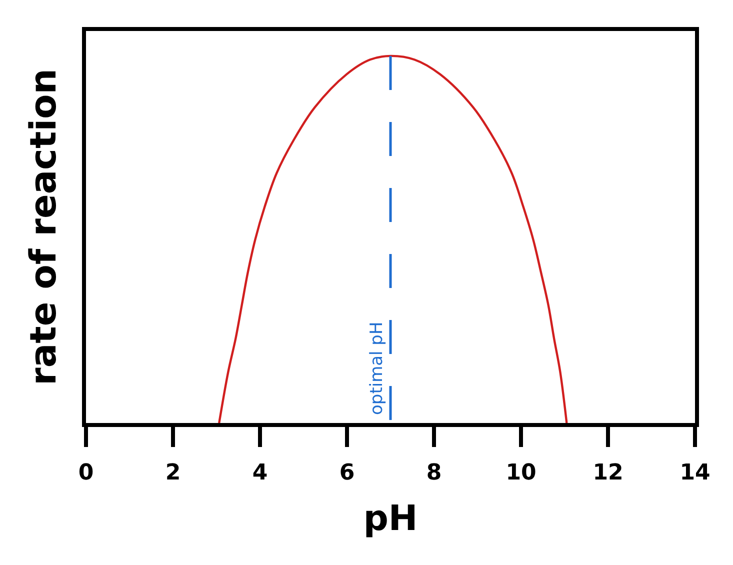 The image size is (733, 565). What do you see at coordinates (377, 368) in the screenshot?
I see `ref-line-label: optimal pH` at bounding box center [377, 368].